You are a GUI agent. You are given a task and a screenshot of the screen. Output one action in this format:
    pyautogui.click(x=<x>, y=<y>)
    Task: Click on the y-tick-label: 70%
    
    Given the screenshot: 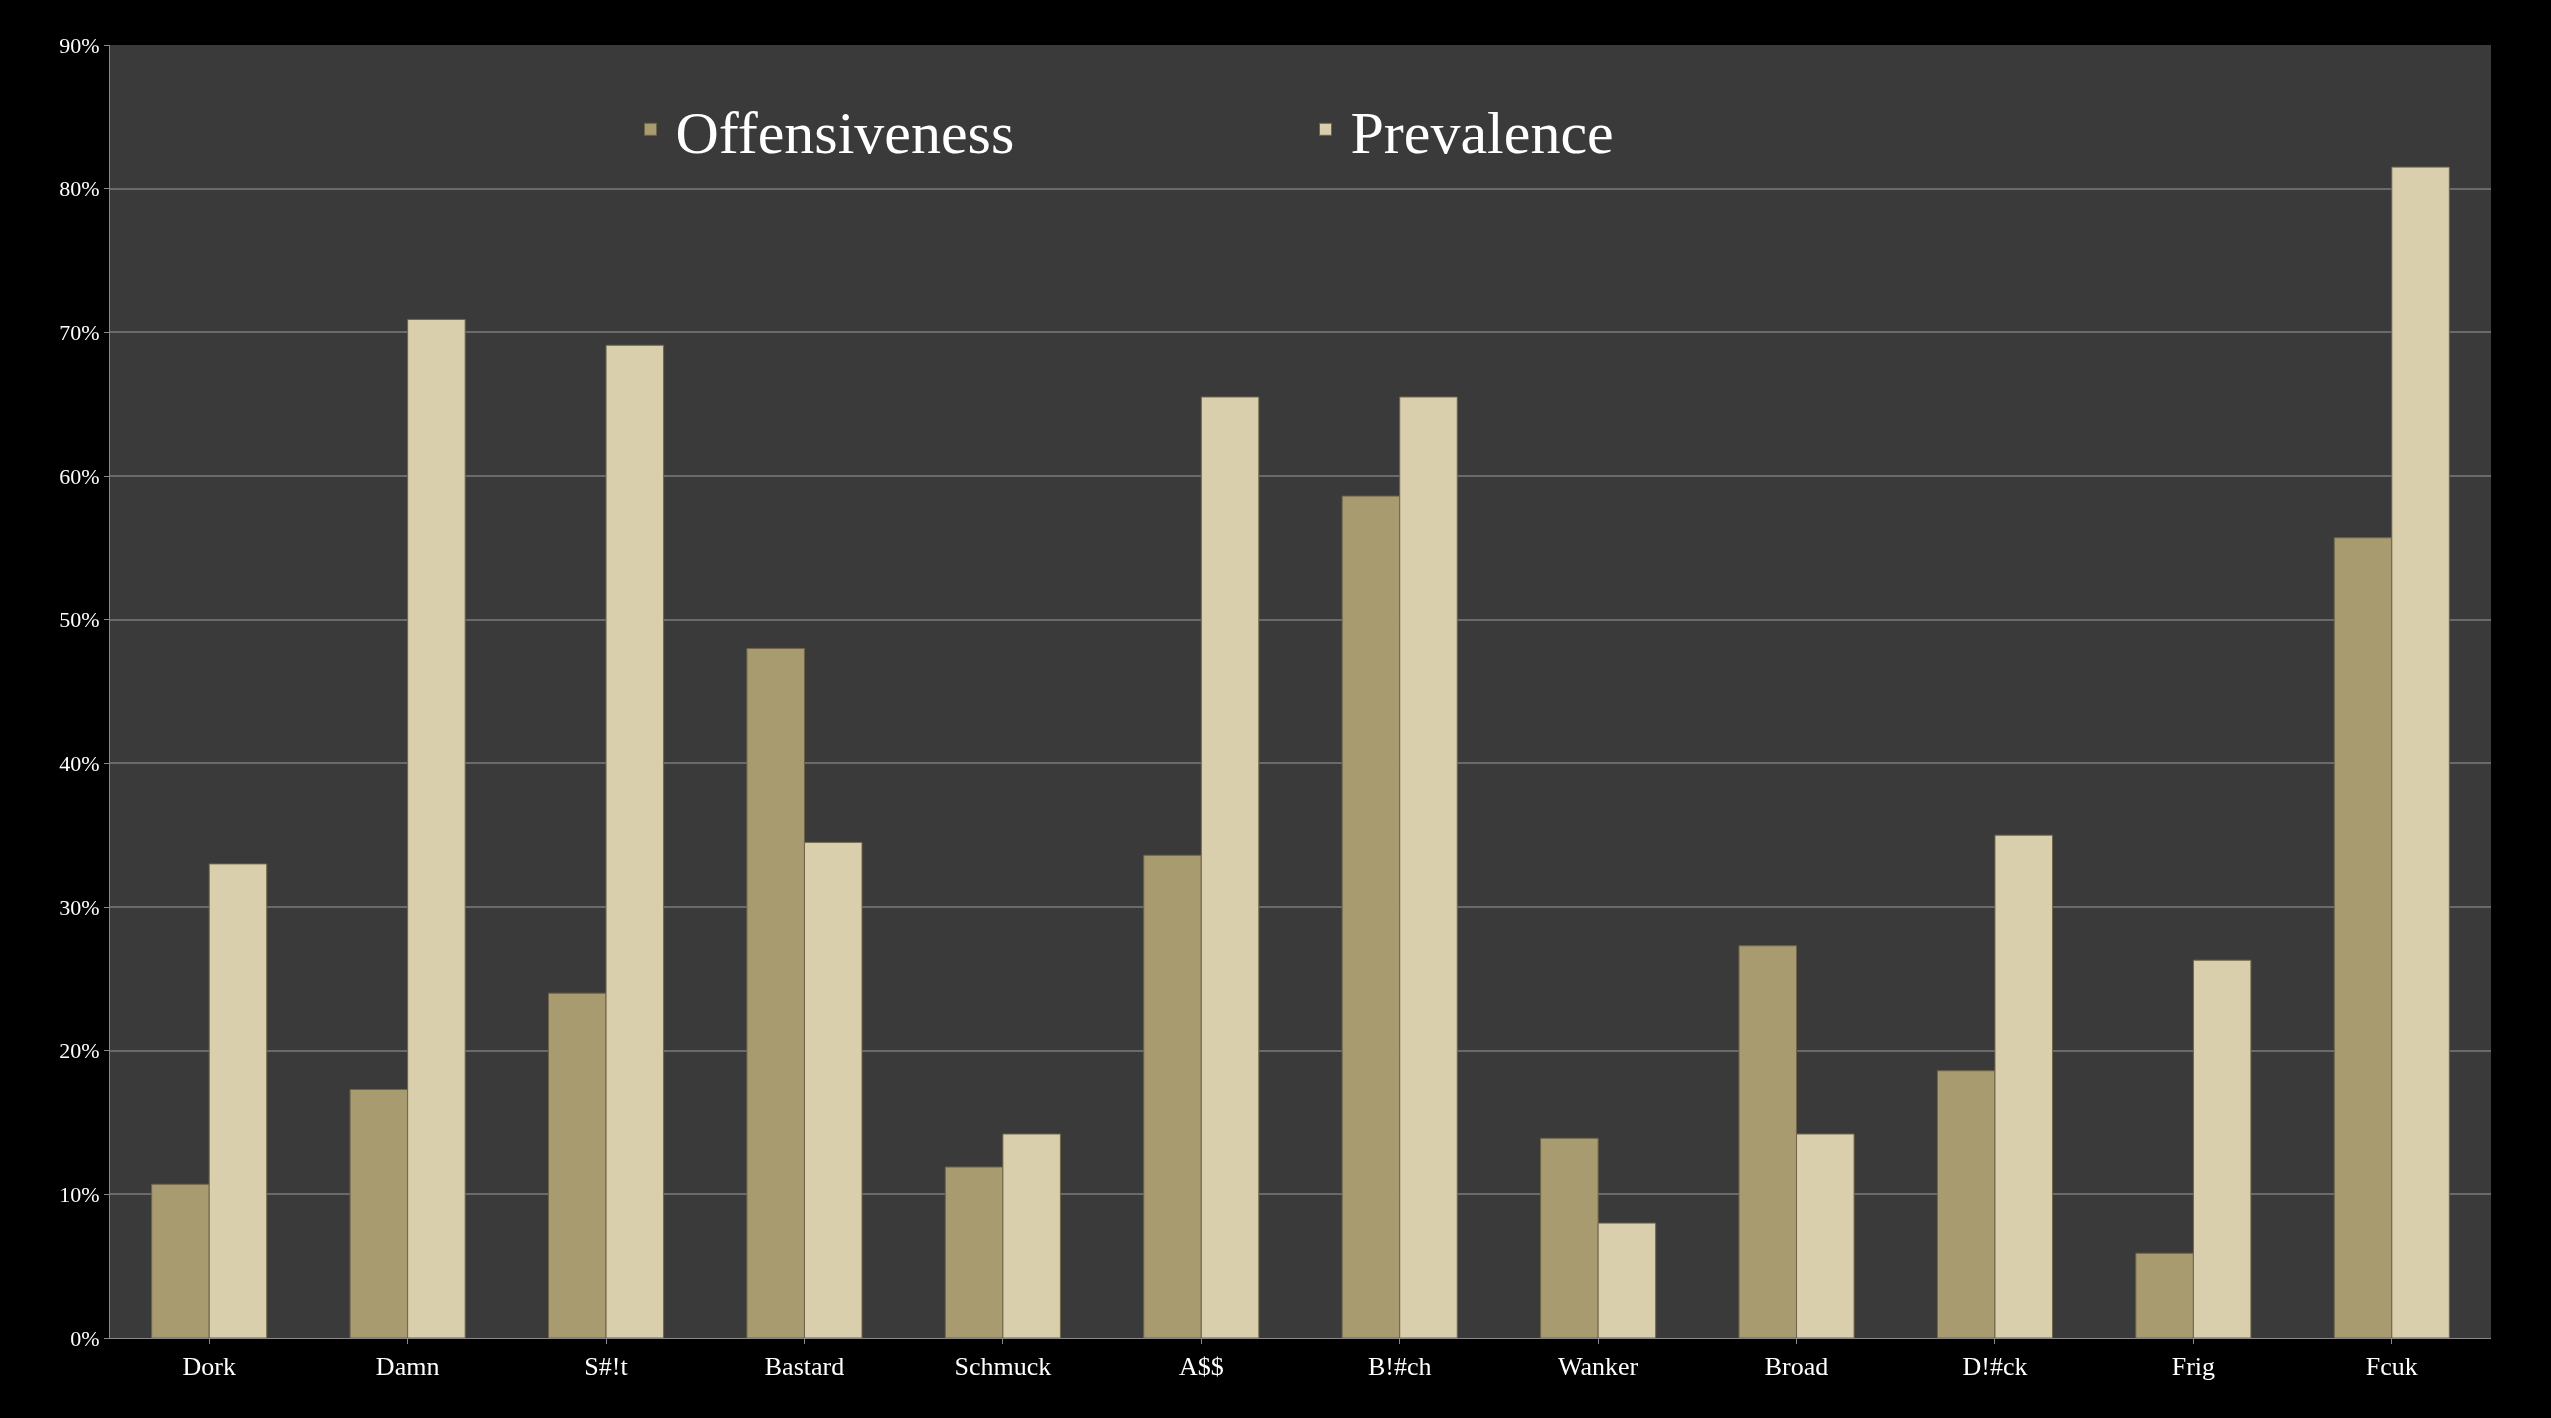 What is the action you would take?
    pyautogui.click(x=79, y=333)
    